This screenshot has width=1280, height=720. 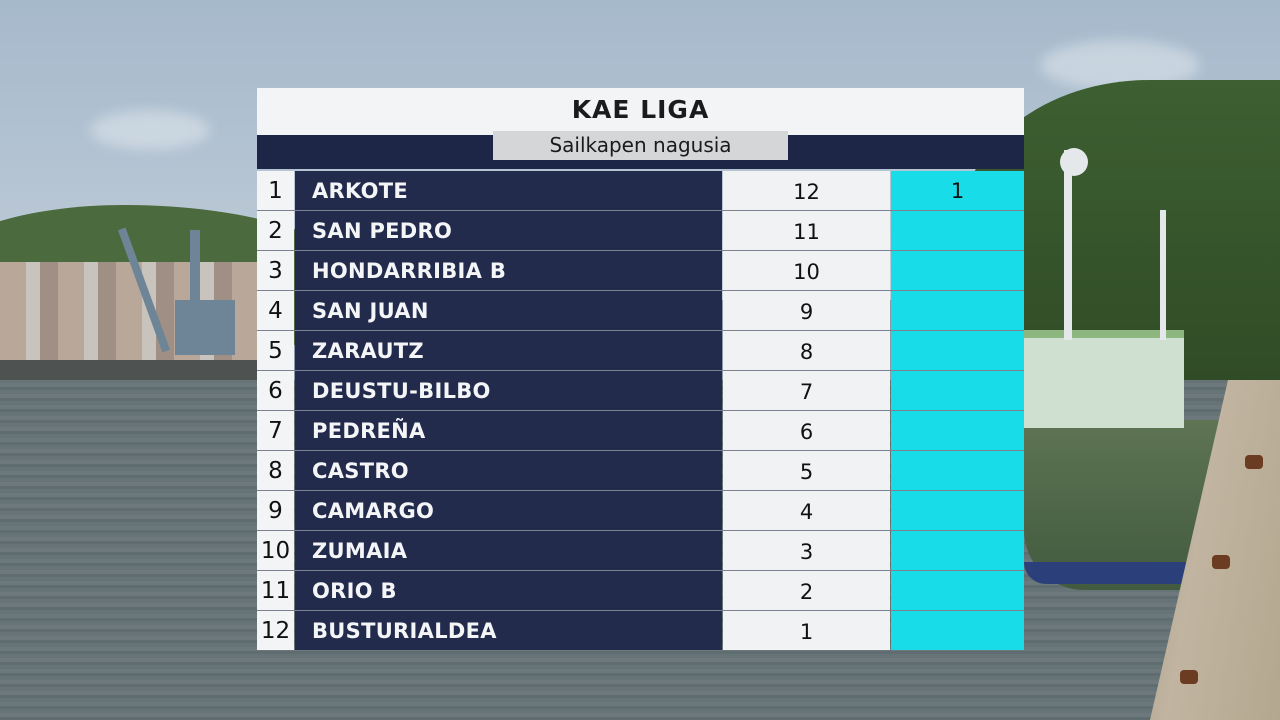 I want to click on standings-row: 2 SAN PEDRO 11, so click(x=640, y=231).